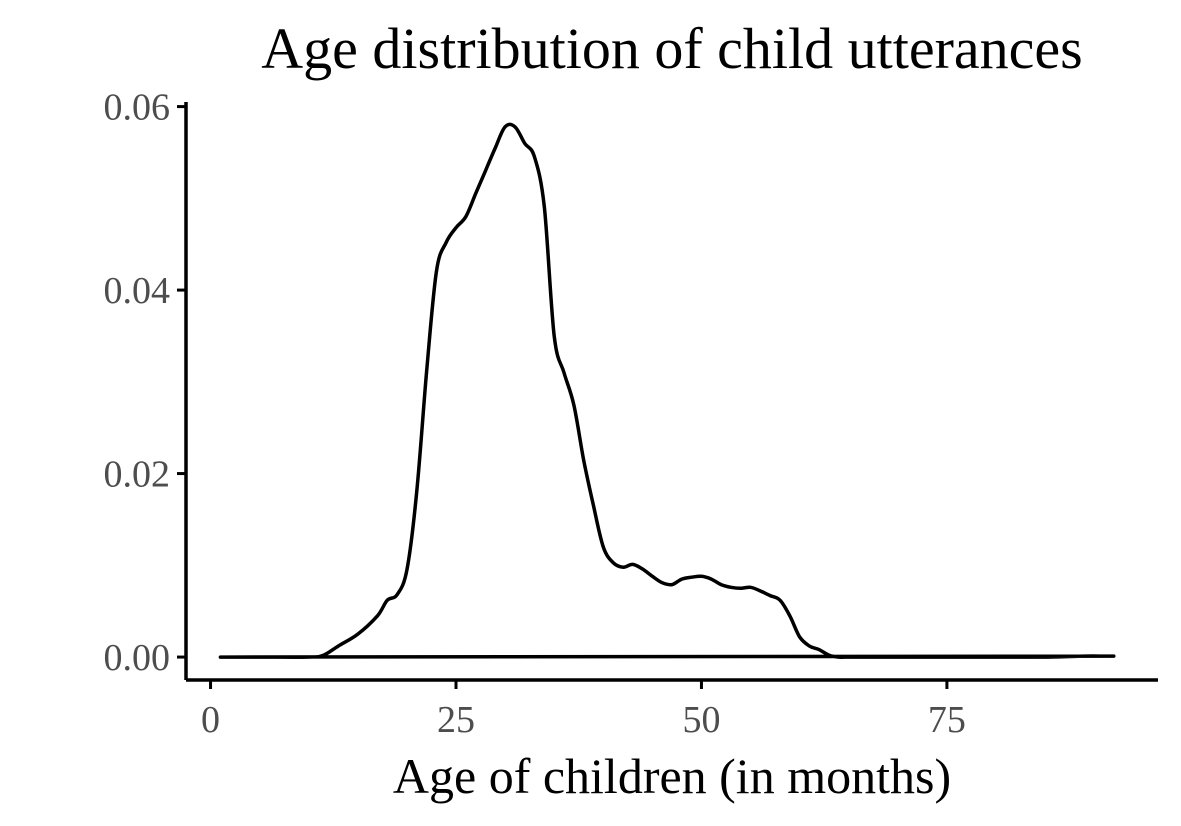 The height and width of the screenshot is (826, 1181). Describe the element at coordinates (210, 720) in the screenshot. I see `x-tick-label: 0` at that location.